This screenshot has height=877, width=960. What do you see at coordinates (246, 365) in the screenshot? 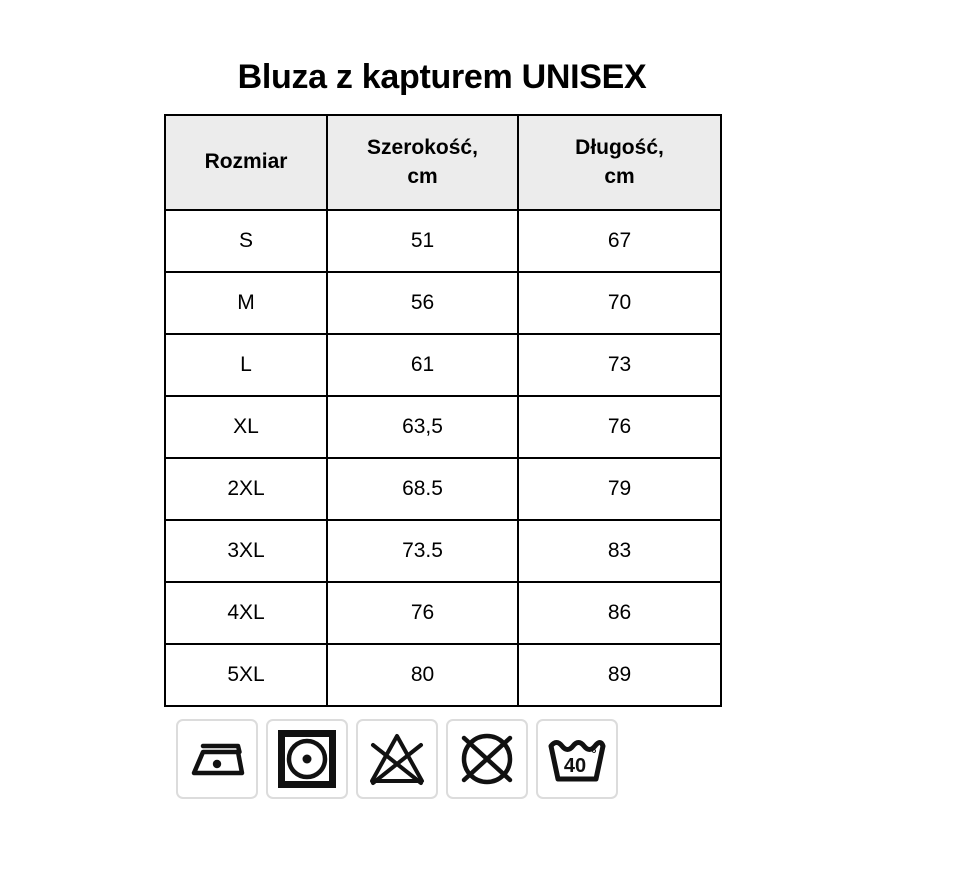
I see `cell-size: L` at bounding box center [246, 365].